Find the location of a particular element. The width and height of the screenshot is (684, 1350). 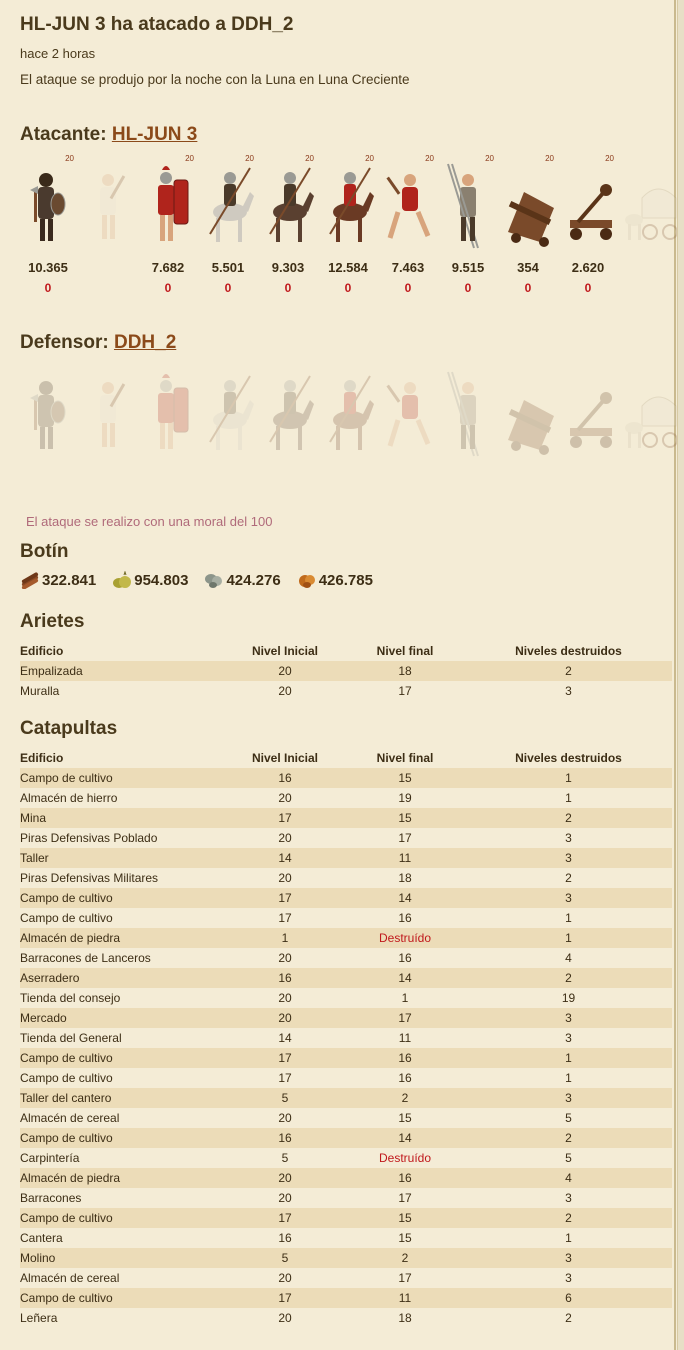

loot-heading: Botín is located at coordinates (44, 551).